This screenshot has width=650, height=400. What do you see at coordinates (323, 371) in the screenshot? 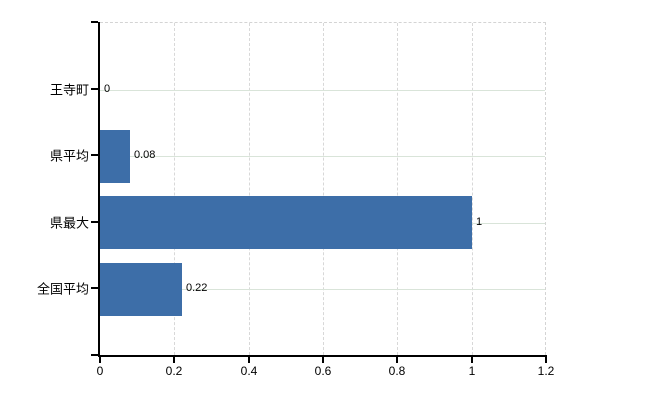
I see `x-axis-tick-label: 0.6` at bounding box center [323, 371].